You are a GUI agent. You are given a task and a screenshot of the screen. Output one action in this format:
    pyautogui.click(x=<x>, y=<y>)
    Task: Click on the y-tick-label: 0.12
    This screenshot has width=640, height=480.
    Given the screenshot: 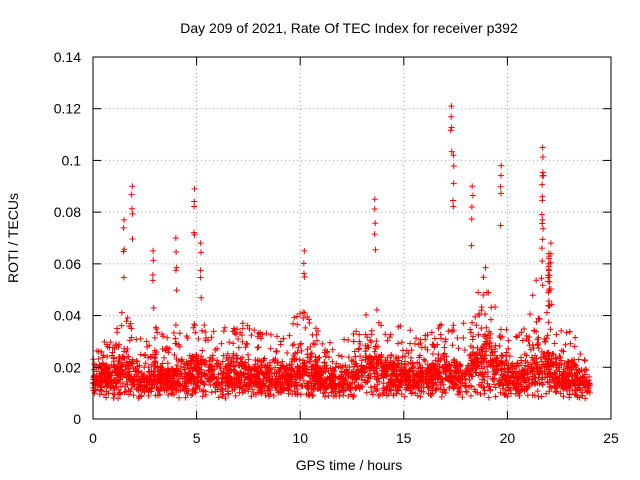 What is the action you would take?
    pyautogui.click(x=67, y=109)
    